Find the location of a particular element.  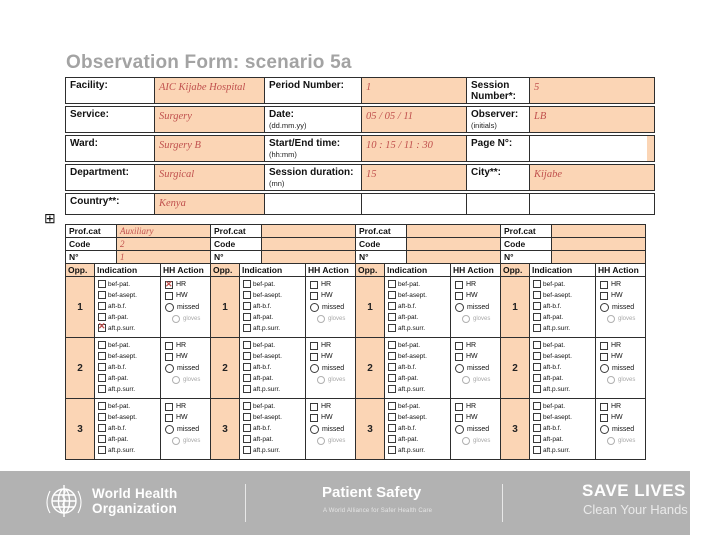

hh-action-item: HR is located at coordinates (622, 407).